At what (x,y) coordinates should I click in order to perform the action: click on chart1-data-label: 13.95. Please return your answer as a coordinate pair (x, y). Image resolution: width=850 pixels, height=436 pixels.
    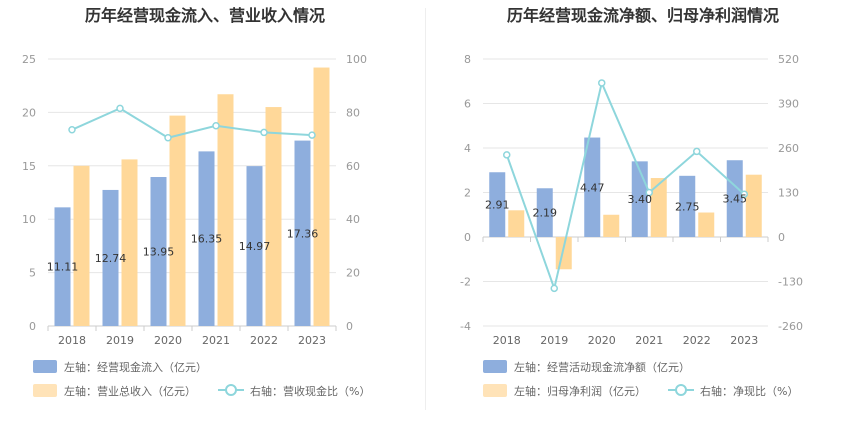
    Looking at the image, I should click on (159, 252).